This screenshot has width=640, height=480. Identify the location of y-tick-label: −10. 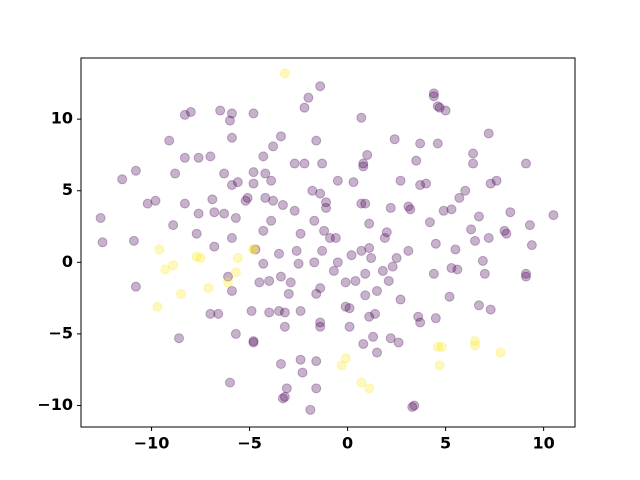
(55, 404).